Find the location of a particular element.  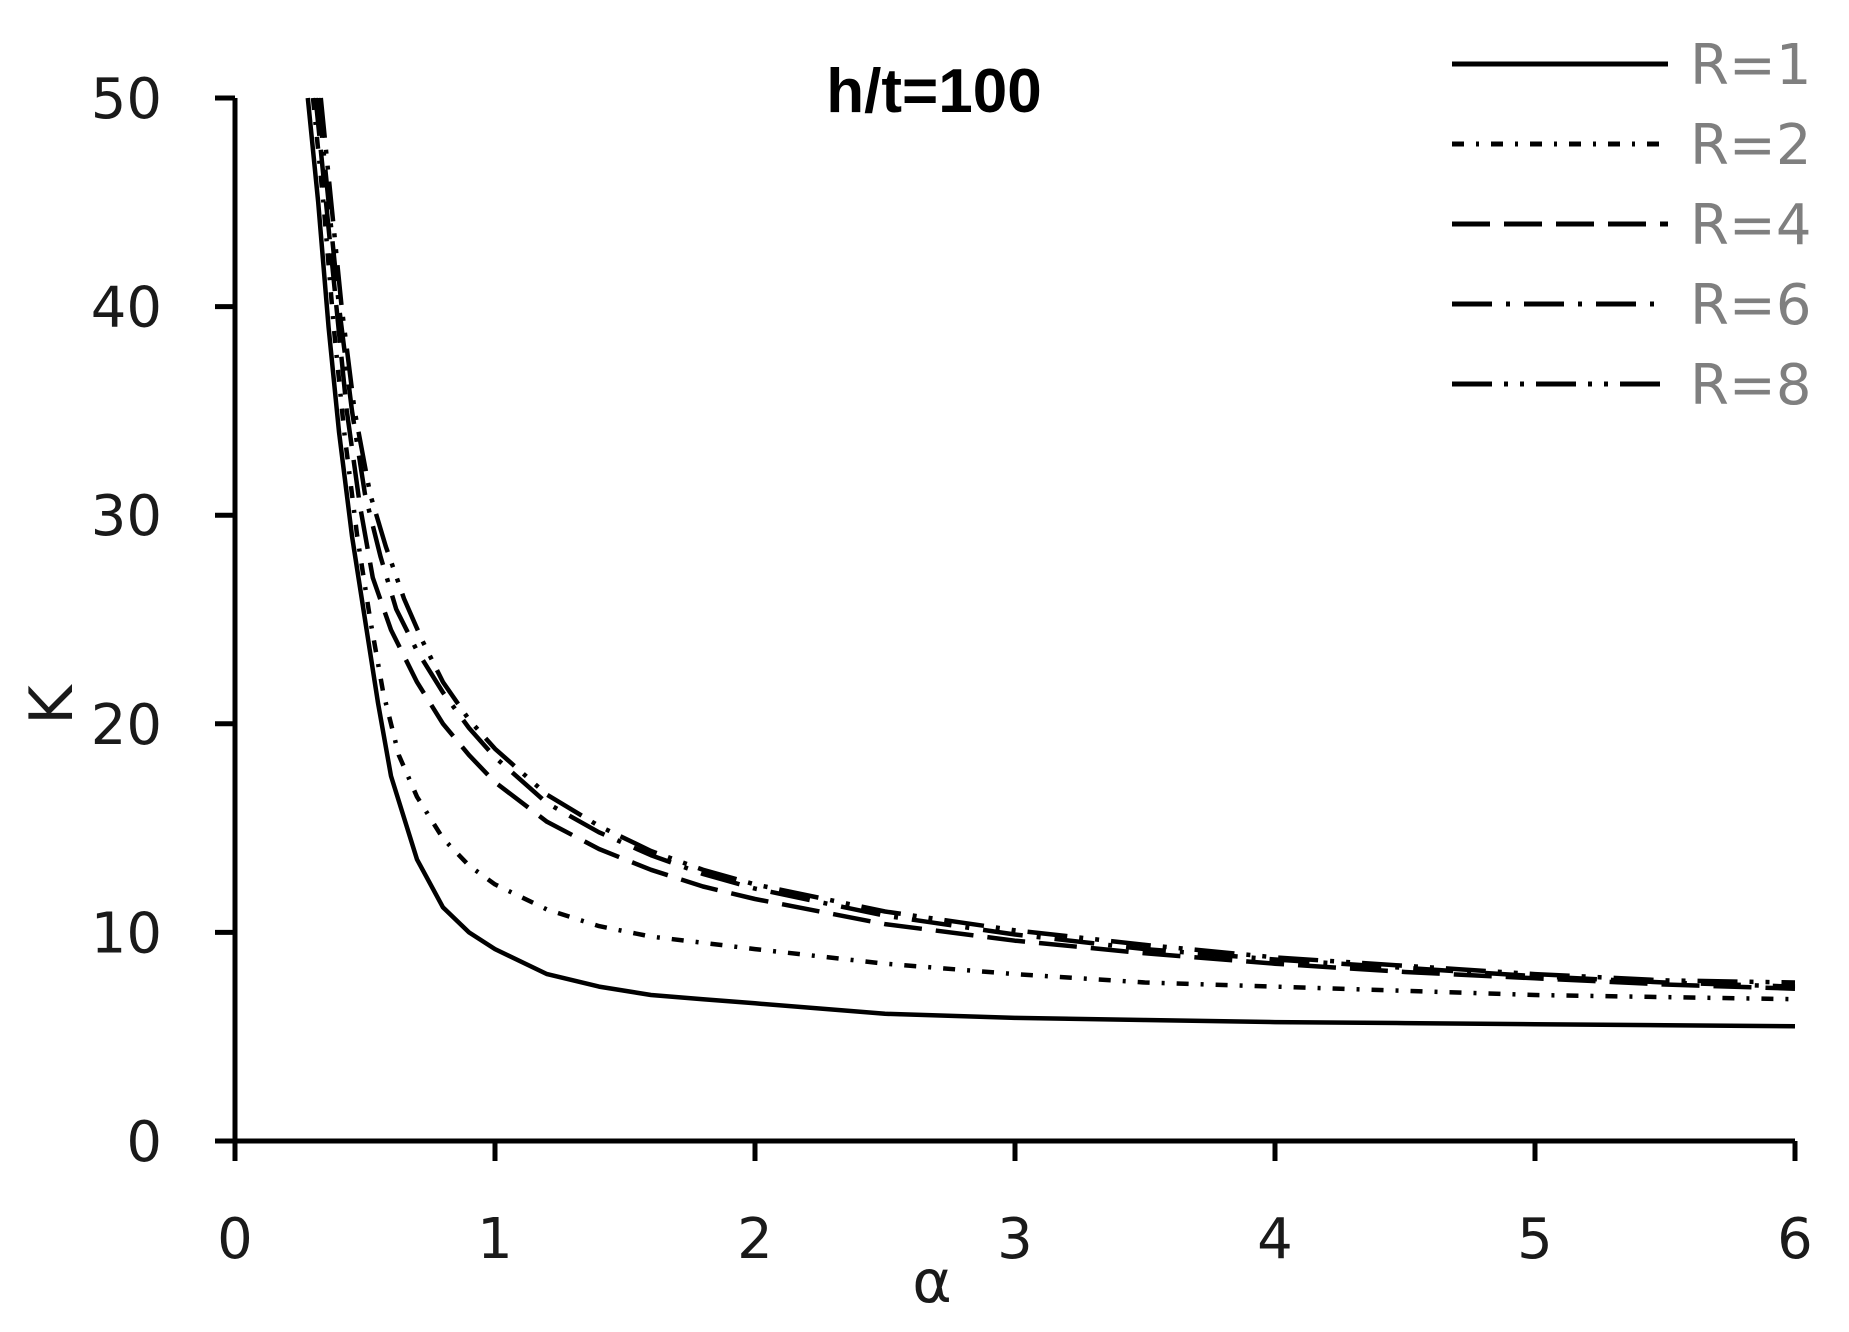

x-axis-label: α is located at coordinates (932, 1282).